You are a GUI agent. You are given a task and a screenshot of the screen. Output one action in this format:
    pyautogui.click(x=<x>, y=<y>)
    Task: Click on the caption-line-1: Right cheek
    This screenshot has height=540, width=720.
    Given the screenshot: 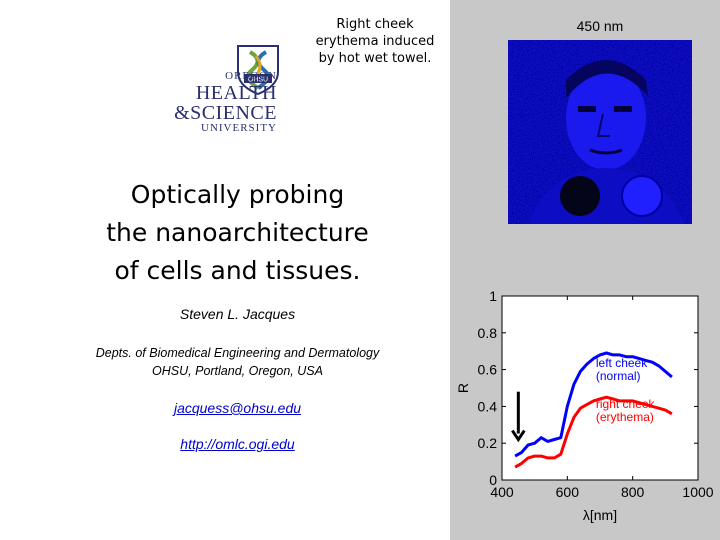 What is the action you would take?
    pyautogui.click(x=375, y=24)
    